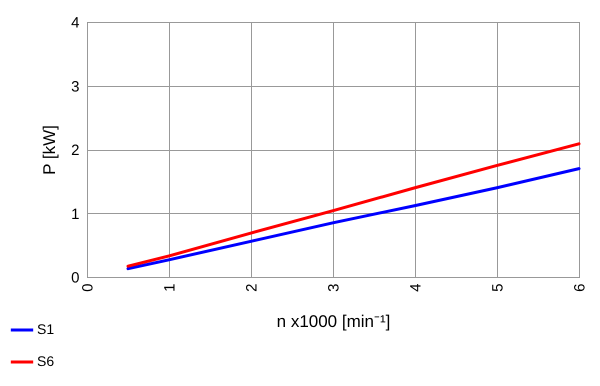 The image size is (600, 386). I want to click on x-tick-label: 3, so click(334, 288).